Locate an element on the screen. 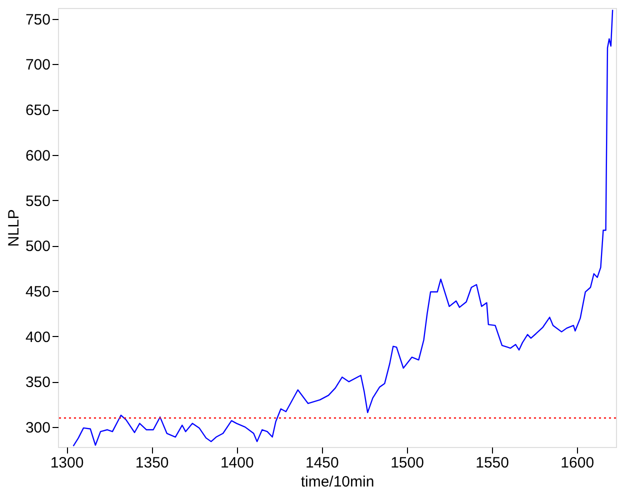 The image size is (628, 496). y-axis-title: NLLP is located at coordinates (13, 228).